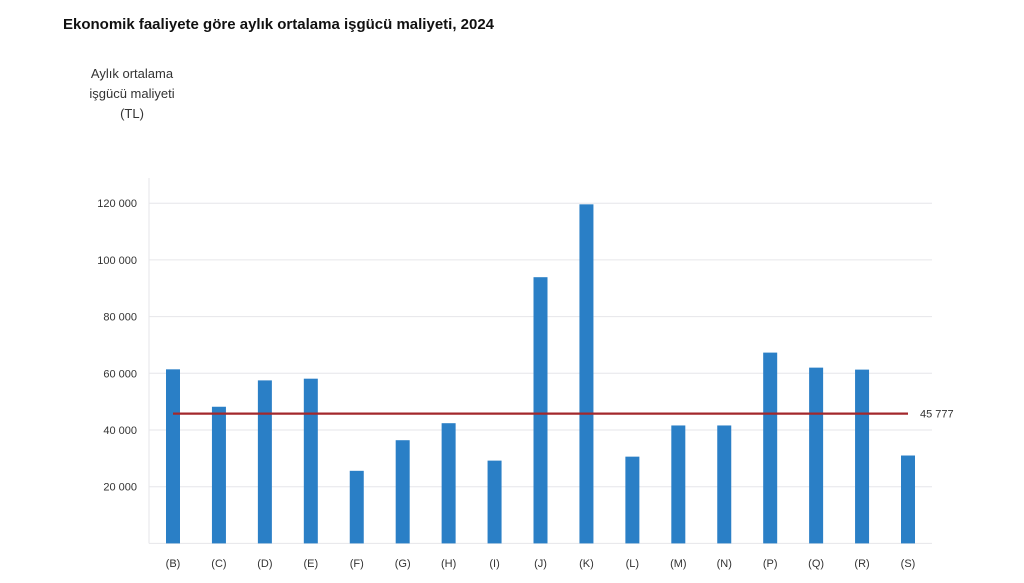 The image size is (1024, 583). What do you see at coordinates (117, 261) in the screenshot?
I see `y-tick-label: 100 000` at bounding box center [117, 261].